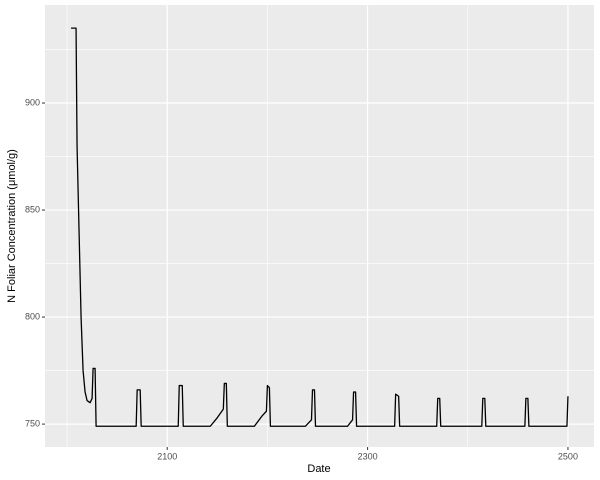 This screenshot has width=600, height=480. What do you see at coordinates (568, 456) in the screenshot?
I see `x-tick-label: 2500` at bounding box center [568, 456].